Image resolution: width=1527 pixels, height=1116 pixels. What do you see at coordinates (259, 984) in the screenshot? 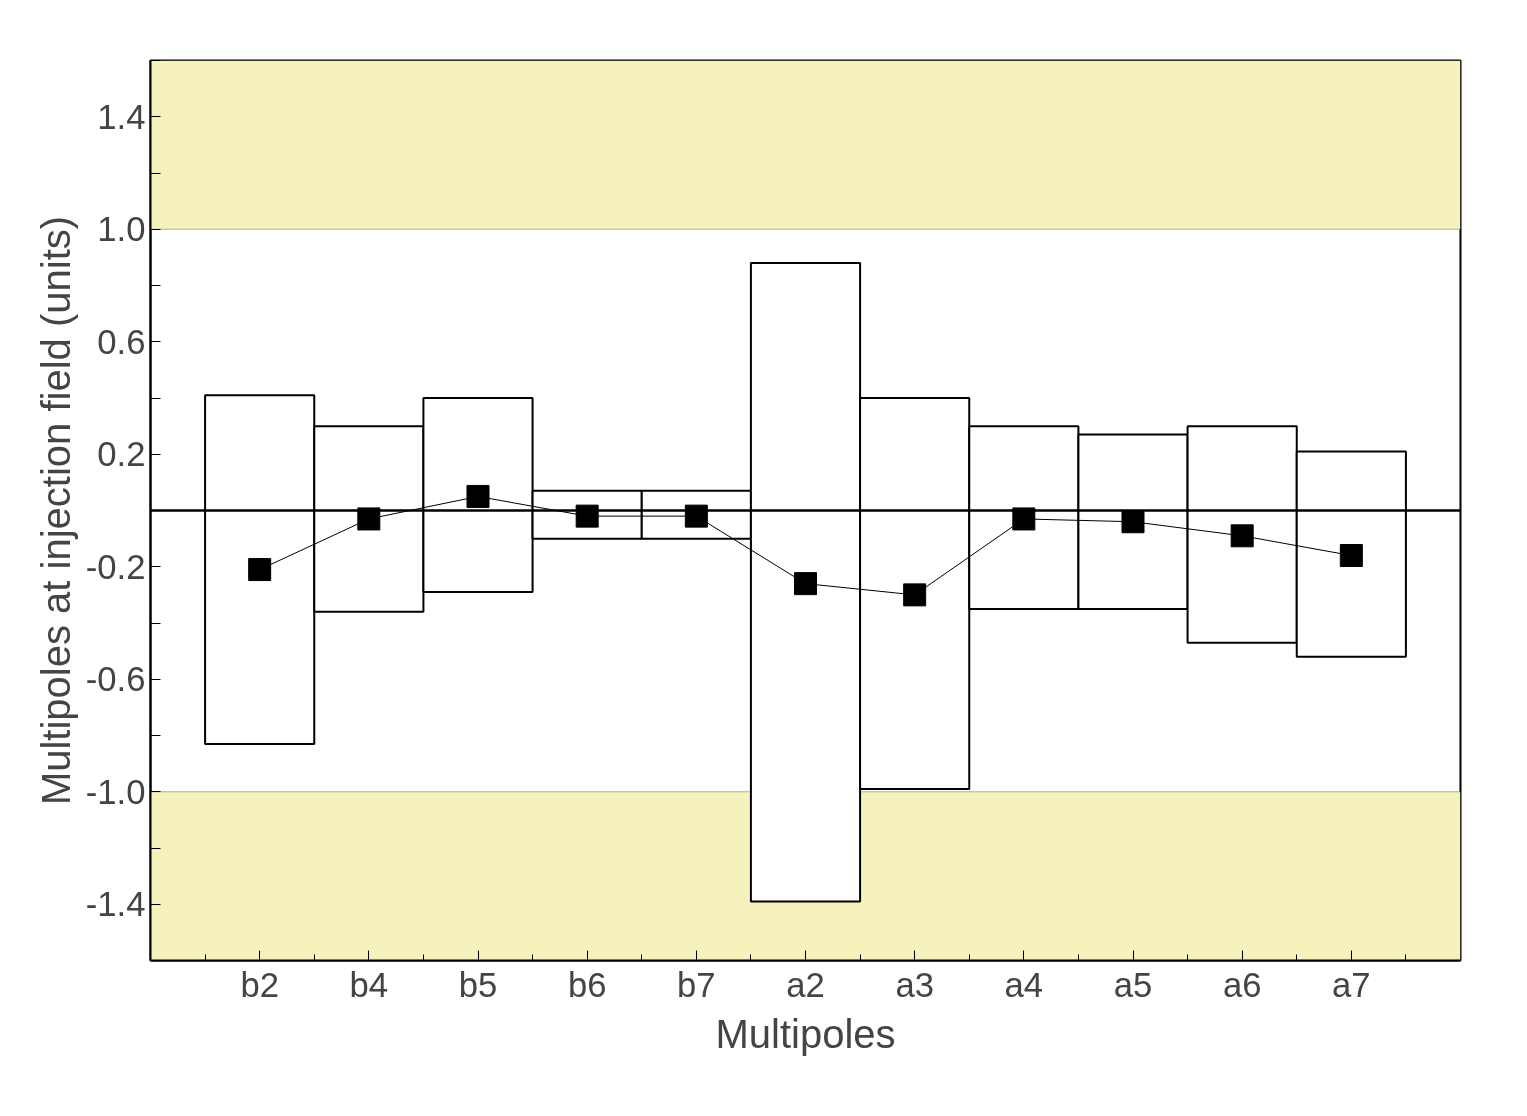
I see `x-tick-label: b2` at bounding box center [259, 984].